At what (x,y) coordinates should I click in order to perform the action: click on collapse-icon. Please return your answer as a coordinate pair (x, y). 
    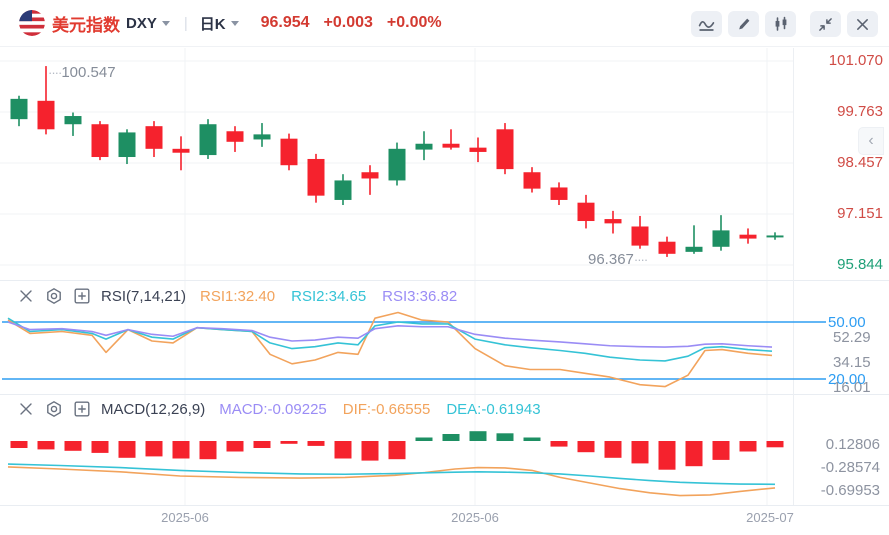
    Looking at the image, I should click on (825, 24).